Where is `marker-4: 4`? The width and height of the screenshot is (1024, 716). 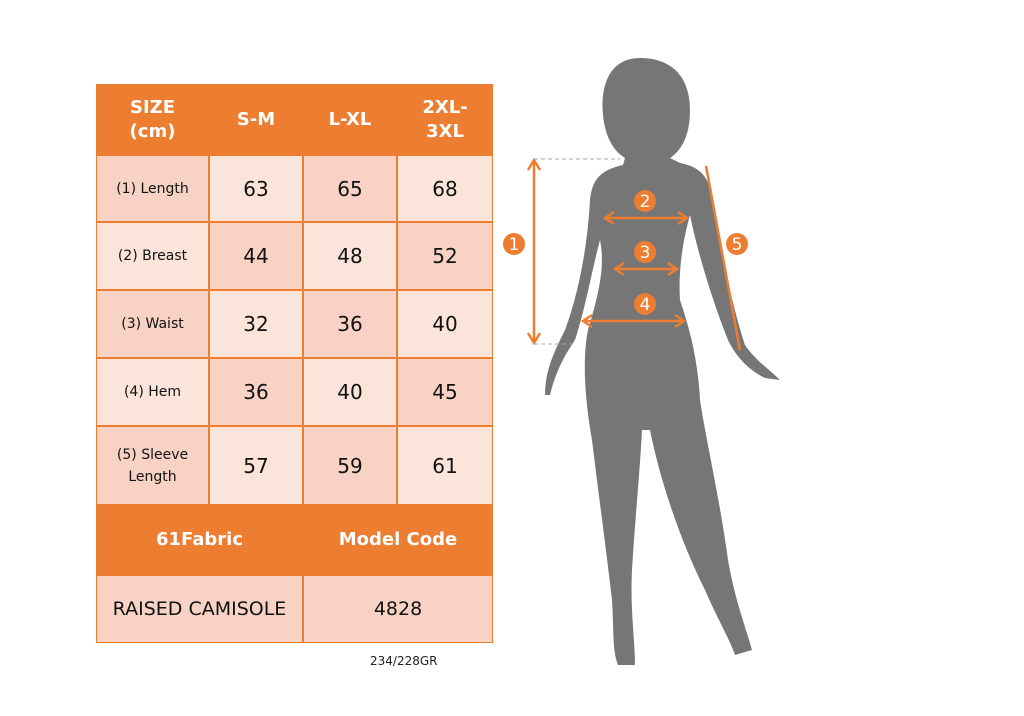 marker-4: 4 is located at coordinates (645, 304).